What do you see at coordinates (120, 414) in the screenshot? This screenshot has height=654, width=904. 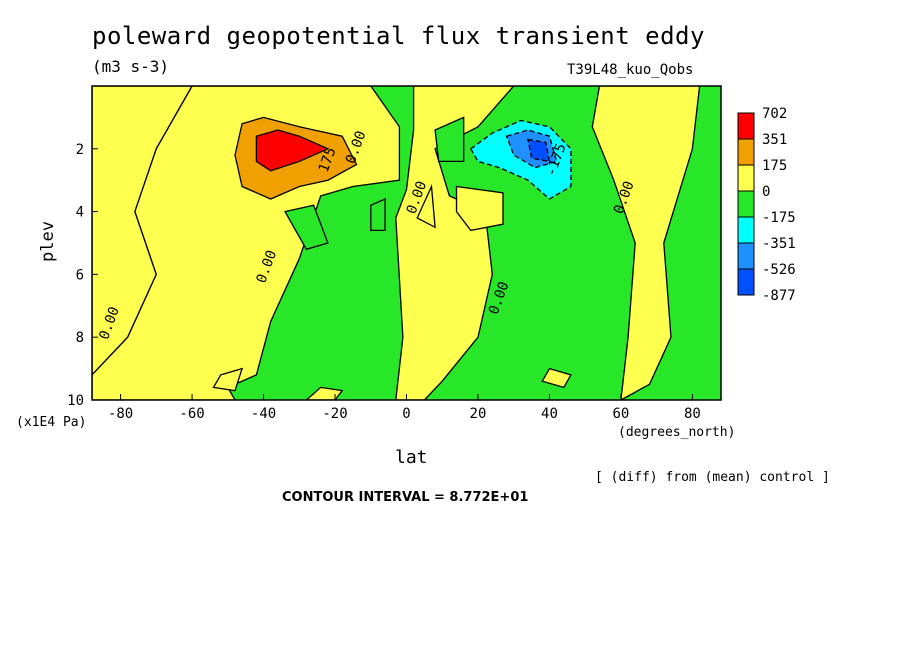 I see `x-tick-label: -80` at bounding box center [120, 414].